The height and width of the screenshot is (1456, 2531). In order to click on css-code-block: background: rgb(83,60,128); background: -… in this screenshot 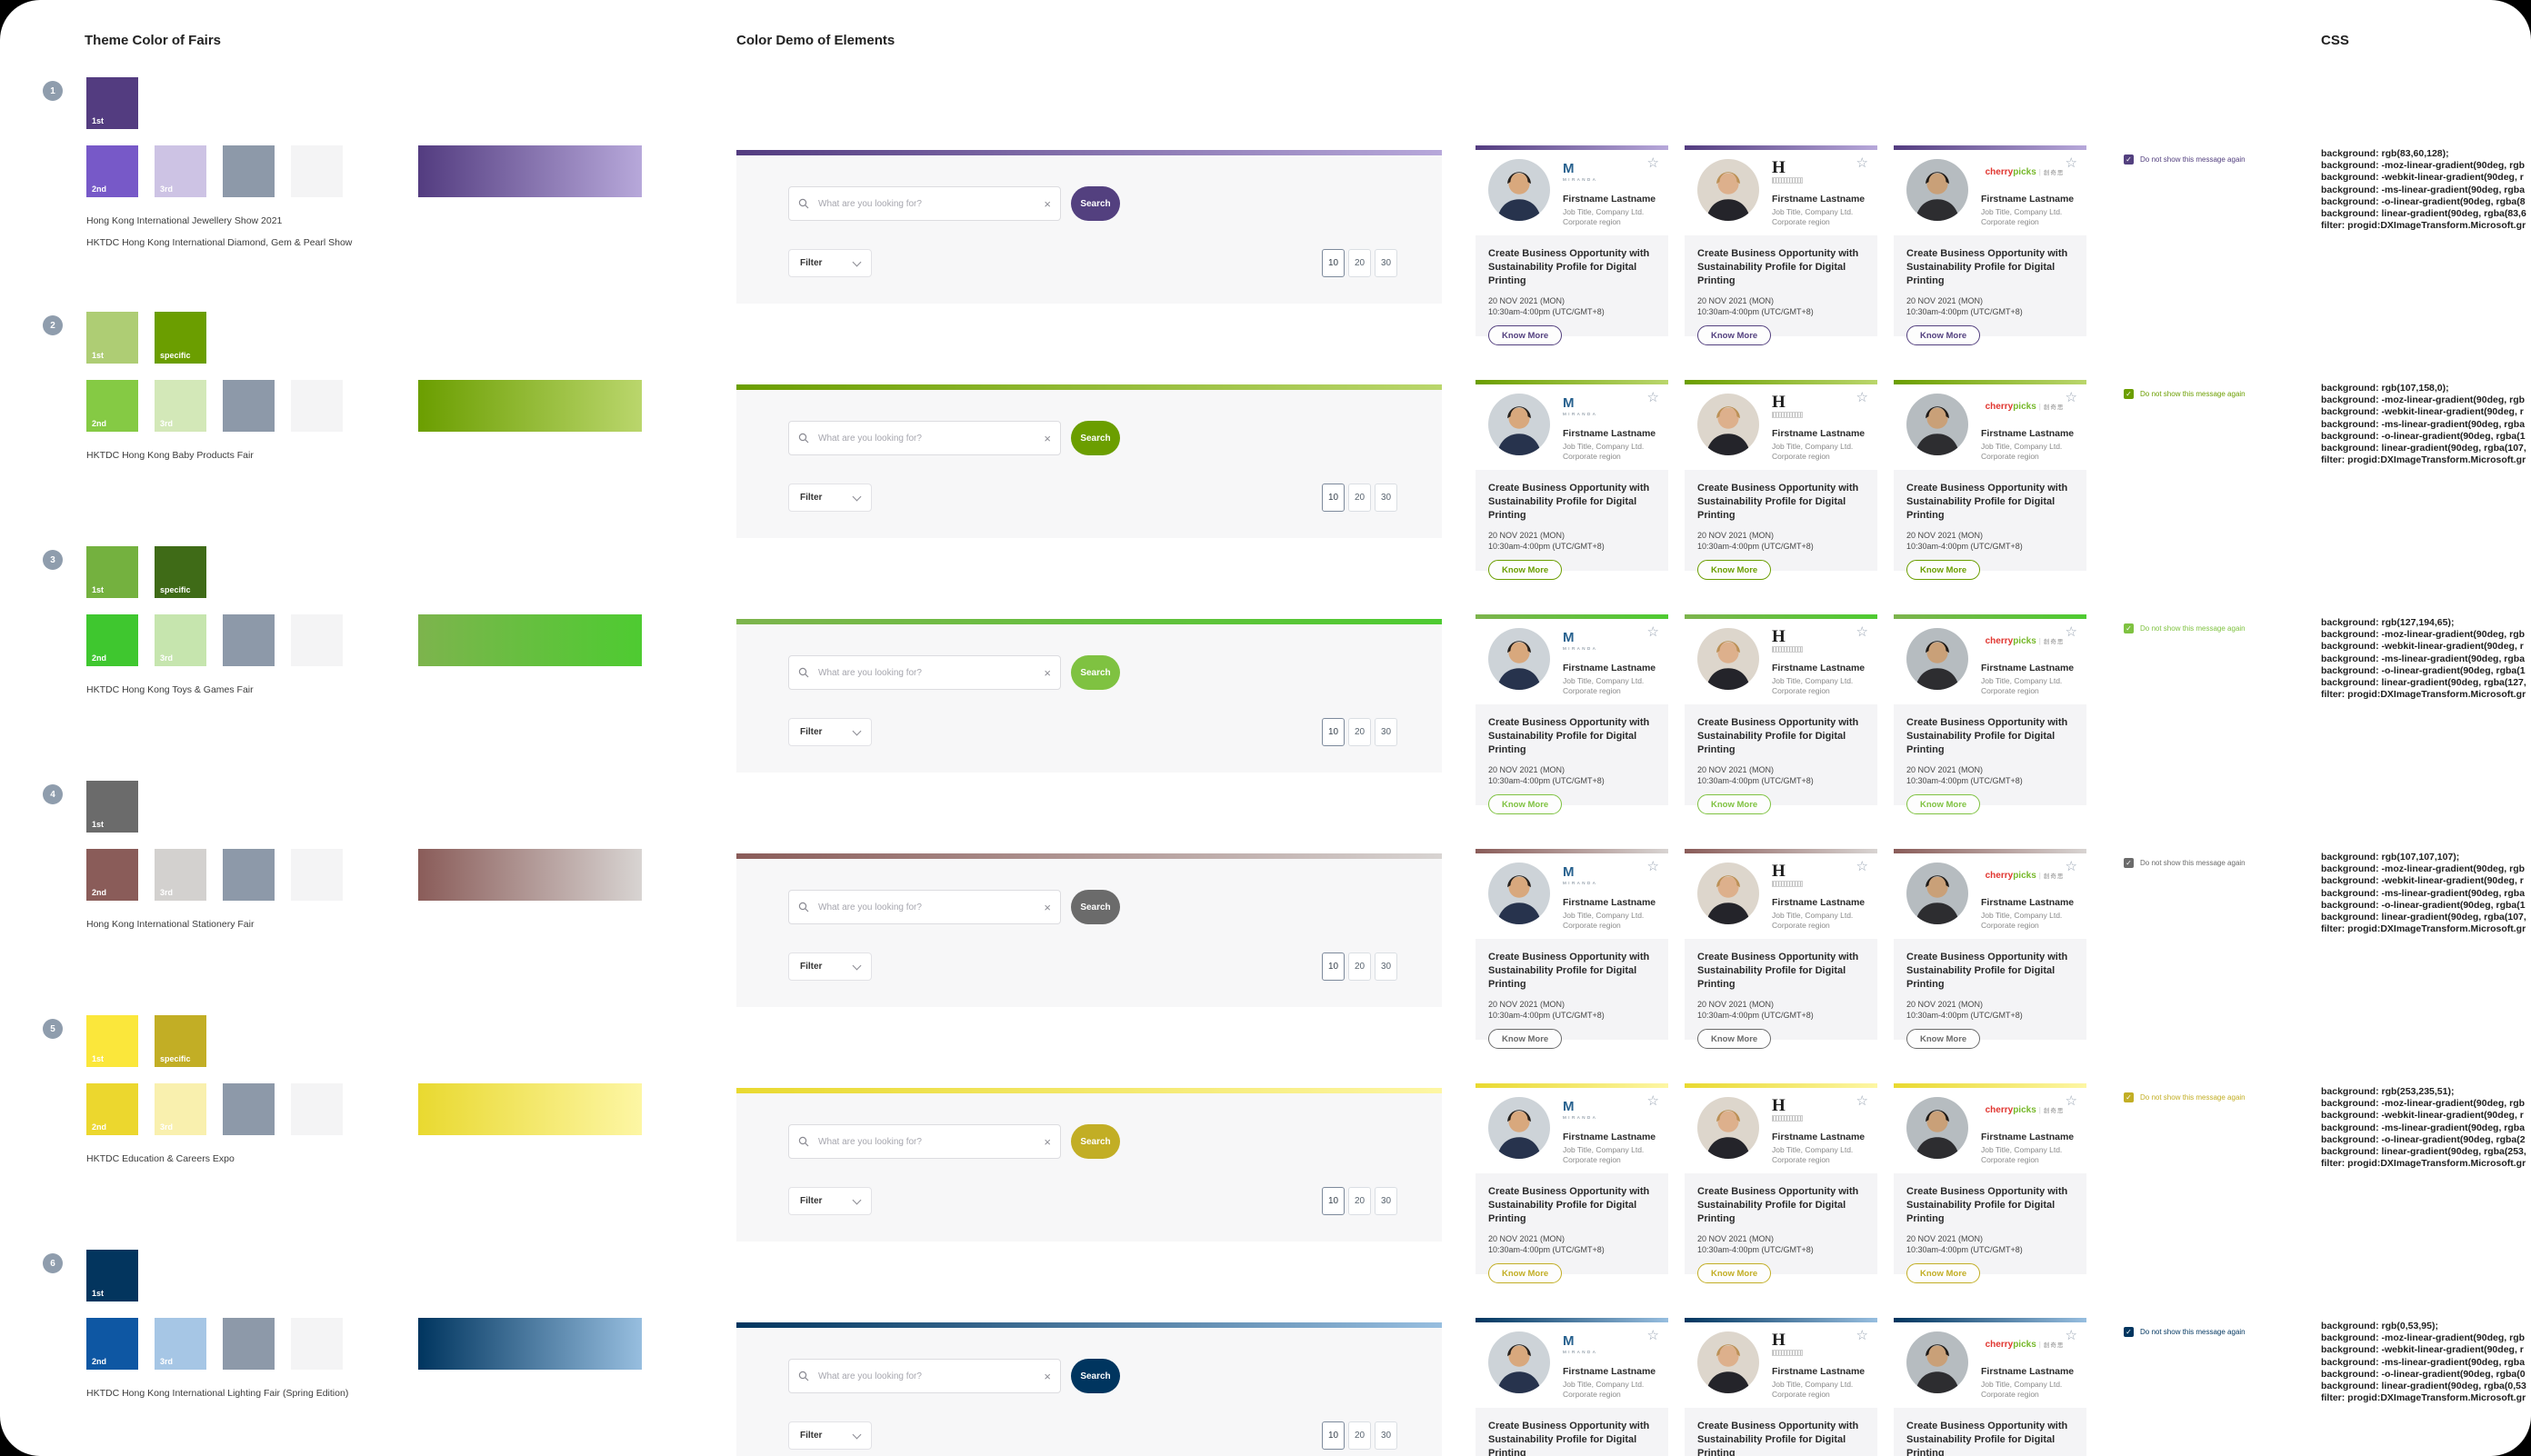, I will do `click(2426, 190)`.